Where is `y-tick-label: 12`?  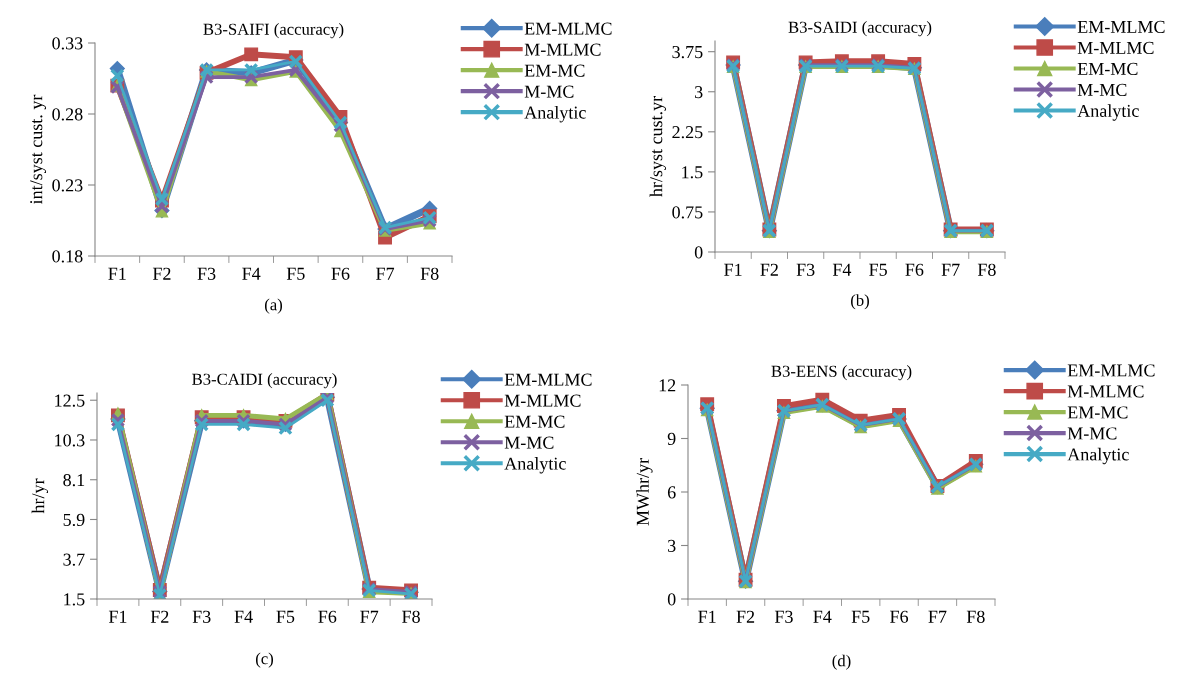
y-tick-label: 12 is located at coordinates (667, 385).